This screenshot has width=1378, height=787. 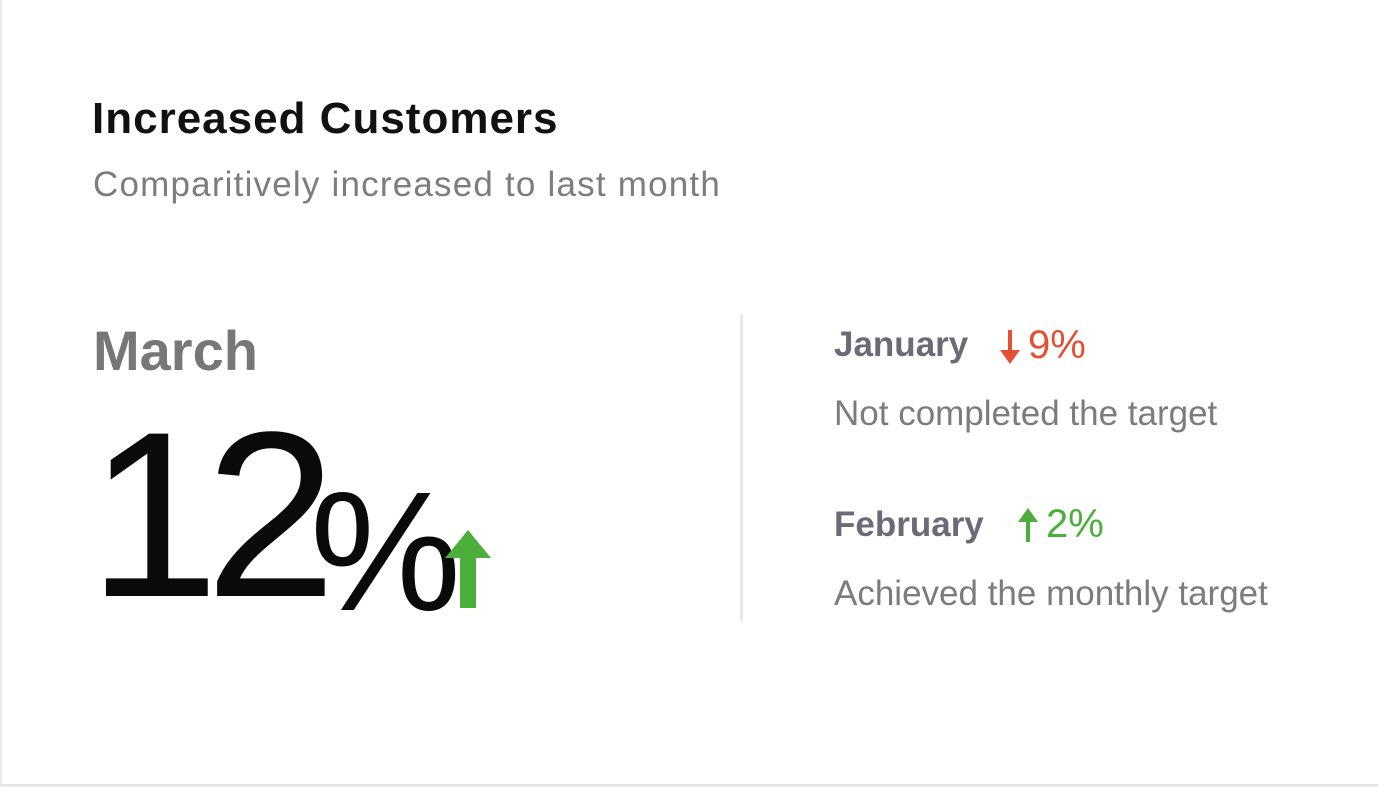 What do you see at coordinates (1075, 524) in the screenshot?
I see `comparison-change-february: 2%` at bounding box center [1075, 524].